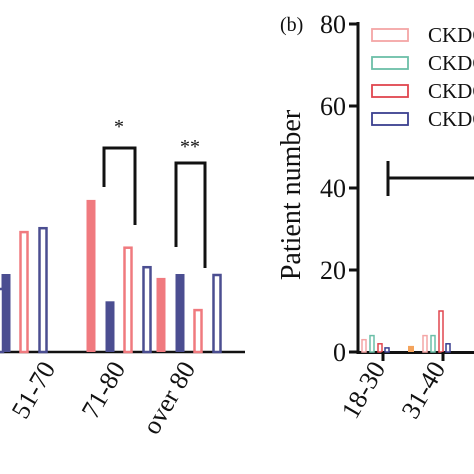 Image resolution: width=474 pixels, height=474 pixels. What do you see at coordinates (119, 127) in the screenshot?
I see `significance-label: *` at bounding box center [119, 127].